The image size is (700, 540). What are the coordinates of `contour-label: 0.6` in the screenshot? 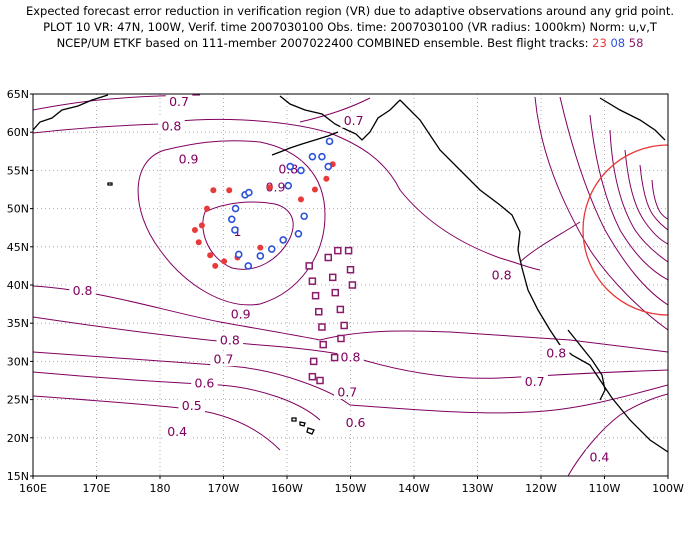 It's located at (356, 422).